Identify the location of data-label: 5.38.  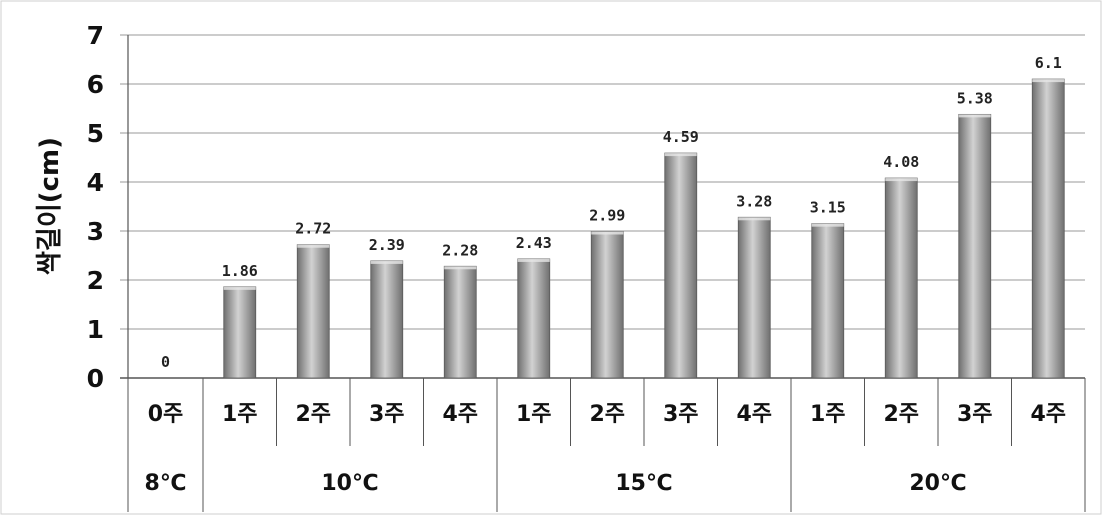
(975, 98).